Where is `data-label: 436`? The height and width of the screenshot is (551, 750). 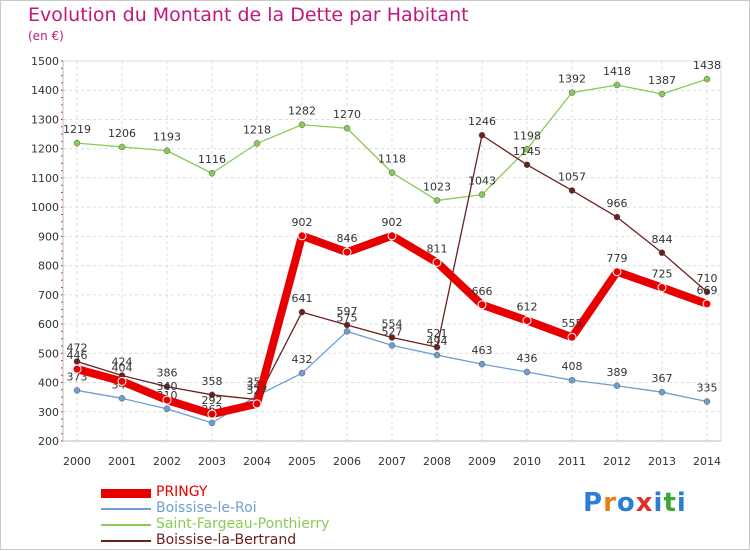
data-label: 436 is located at coordinates (527, 358).